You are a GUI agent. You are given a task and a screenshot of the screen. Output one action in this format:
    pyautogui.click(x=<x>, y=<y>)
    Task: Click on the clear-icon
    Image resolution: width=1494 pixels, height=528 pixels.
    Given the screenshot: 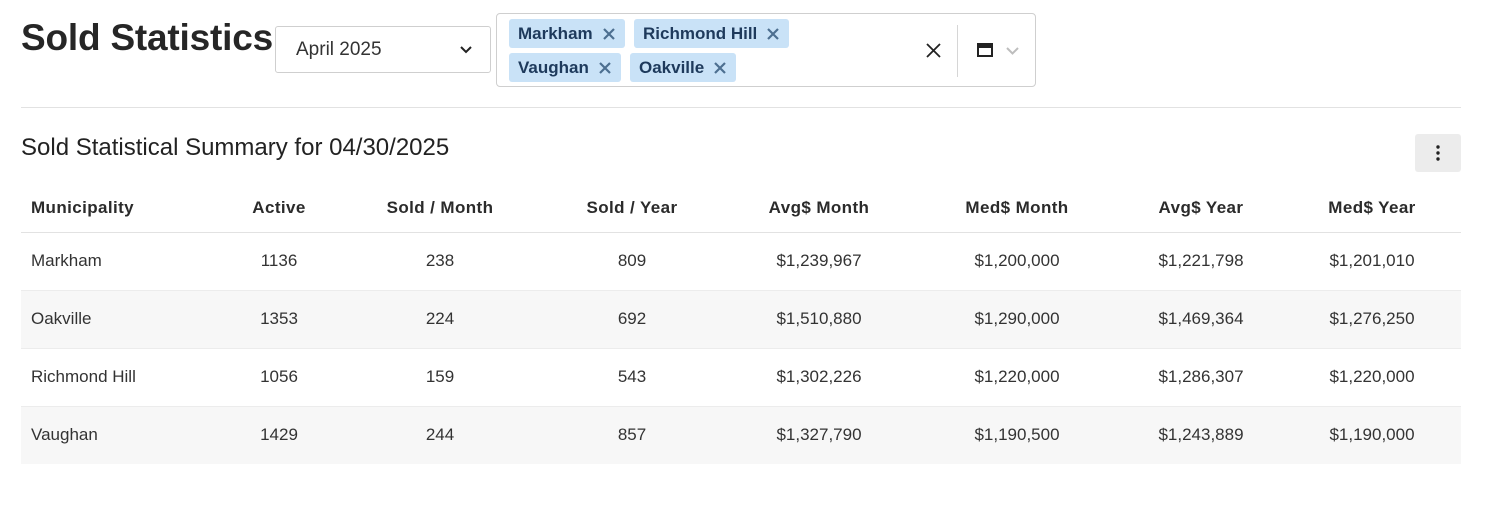 What is the action you would take?
    pyautogui.click(x=933, y=50)
    